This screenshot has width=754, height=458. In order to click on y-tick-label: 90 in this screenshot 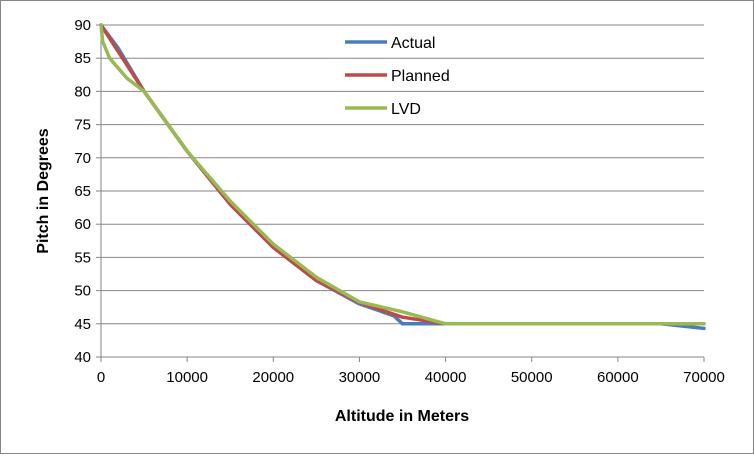, I will do `click(82, 25)`.